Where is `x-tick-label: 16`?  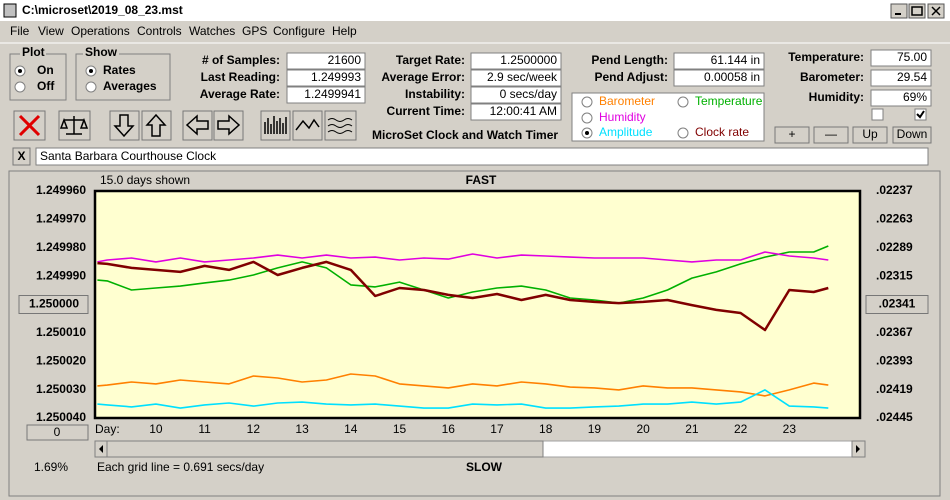
x-tick-label: 16 is located at coordinates (449, 429).